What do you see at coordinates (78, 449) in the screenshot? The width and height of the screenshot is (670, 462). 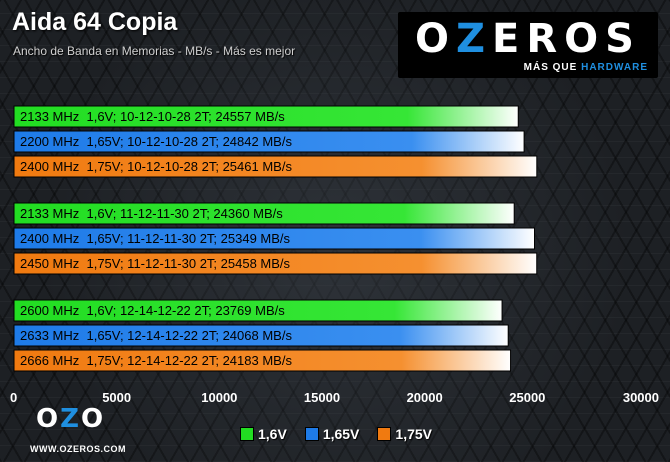 I see `watermark-url: WWW.OZEROS.COM` at bounding box center [78, 449].